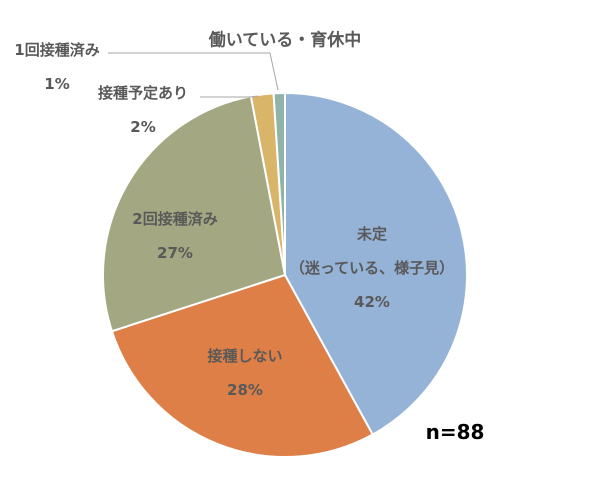 This screenshot has width=600, height=500. I want to click on value-label: 2%, so click(143, 127).